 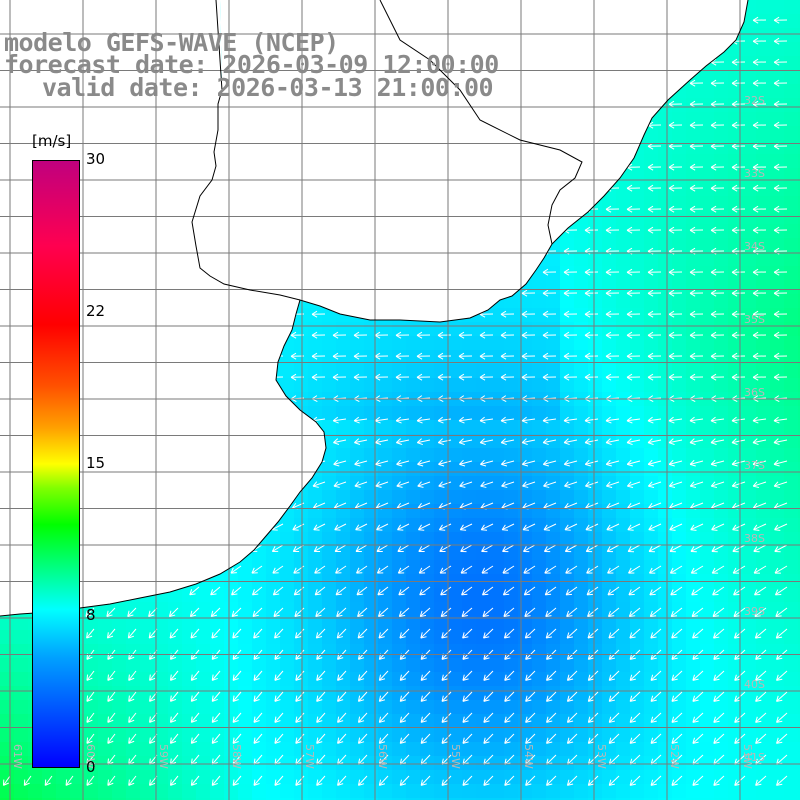 What do you see at coordinates (754, 757) in the screenshot?
I see `latitude-label: 41S` at bounding box center [754, 757].